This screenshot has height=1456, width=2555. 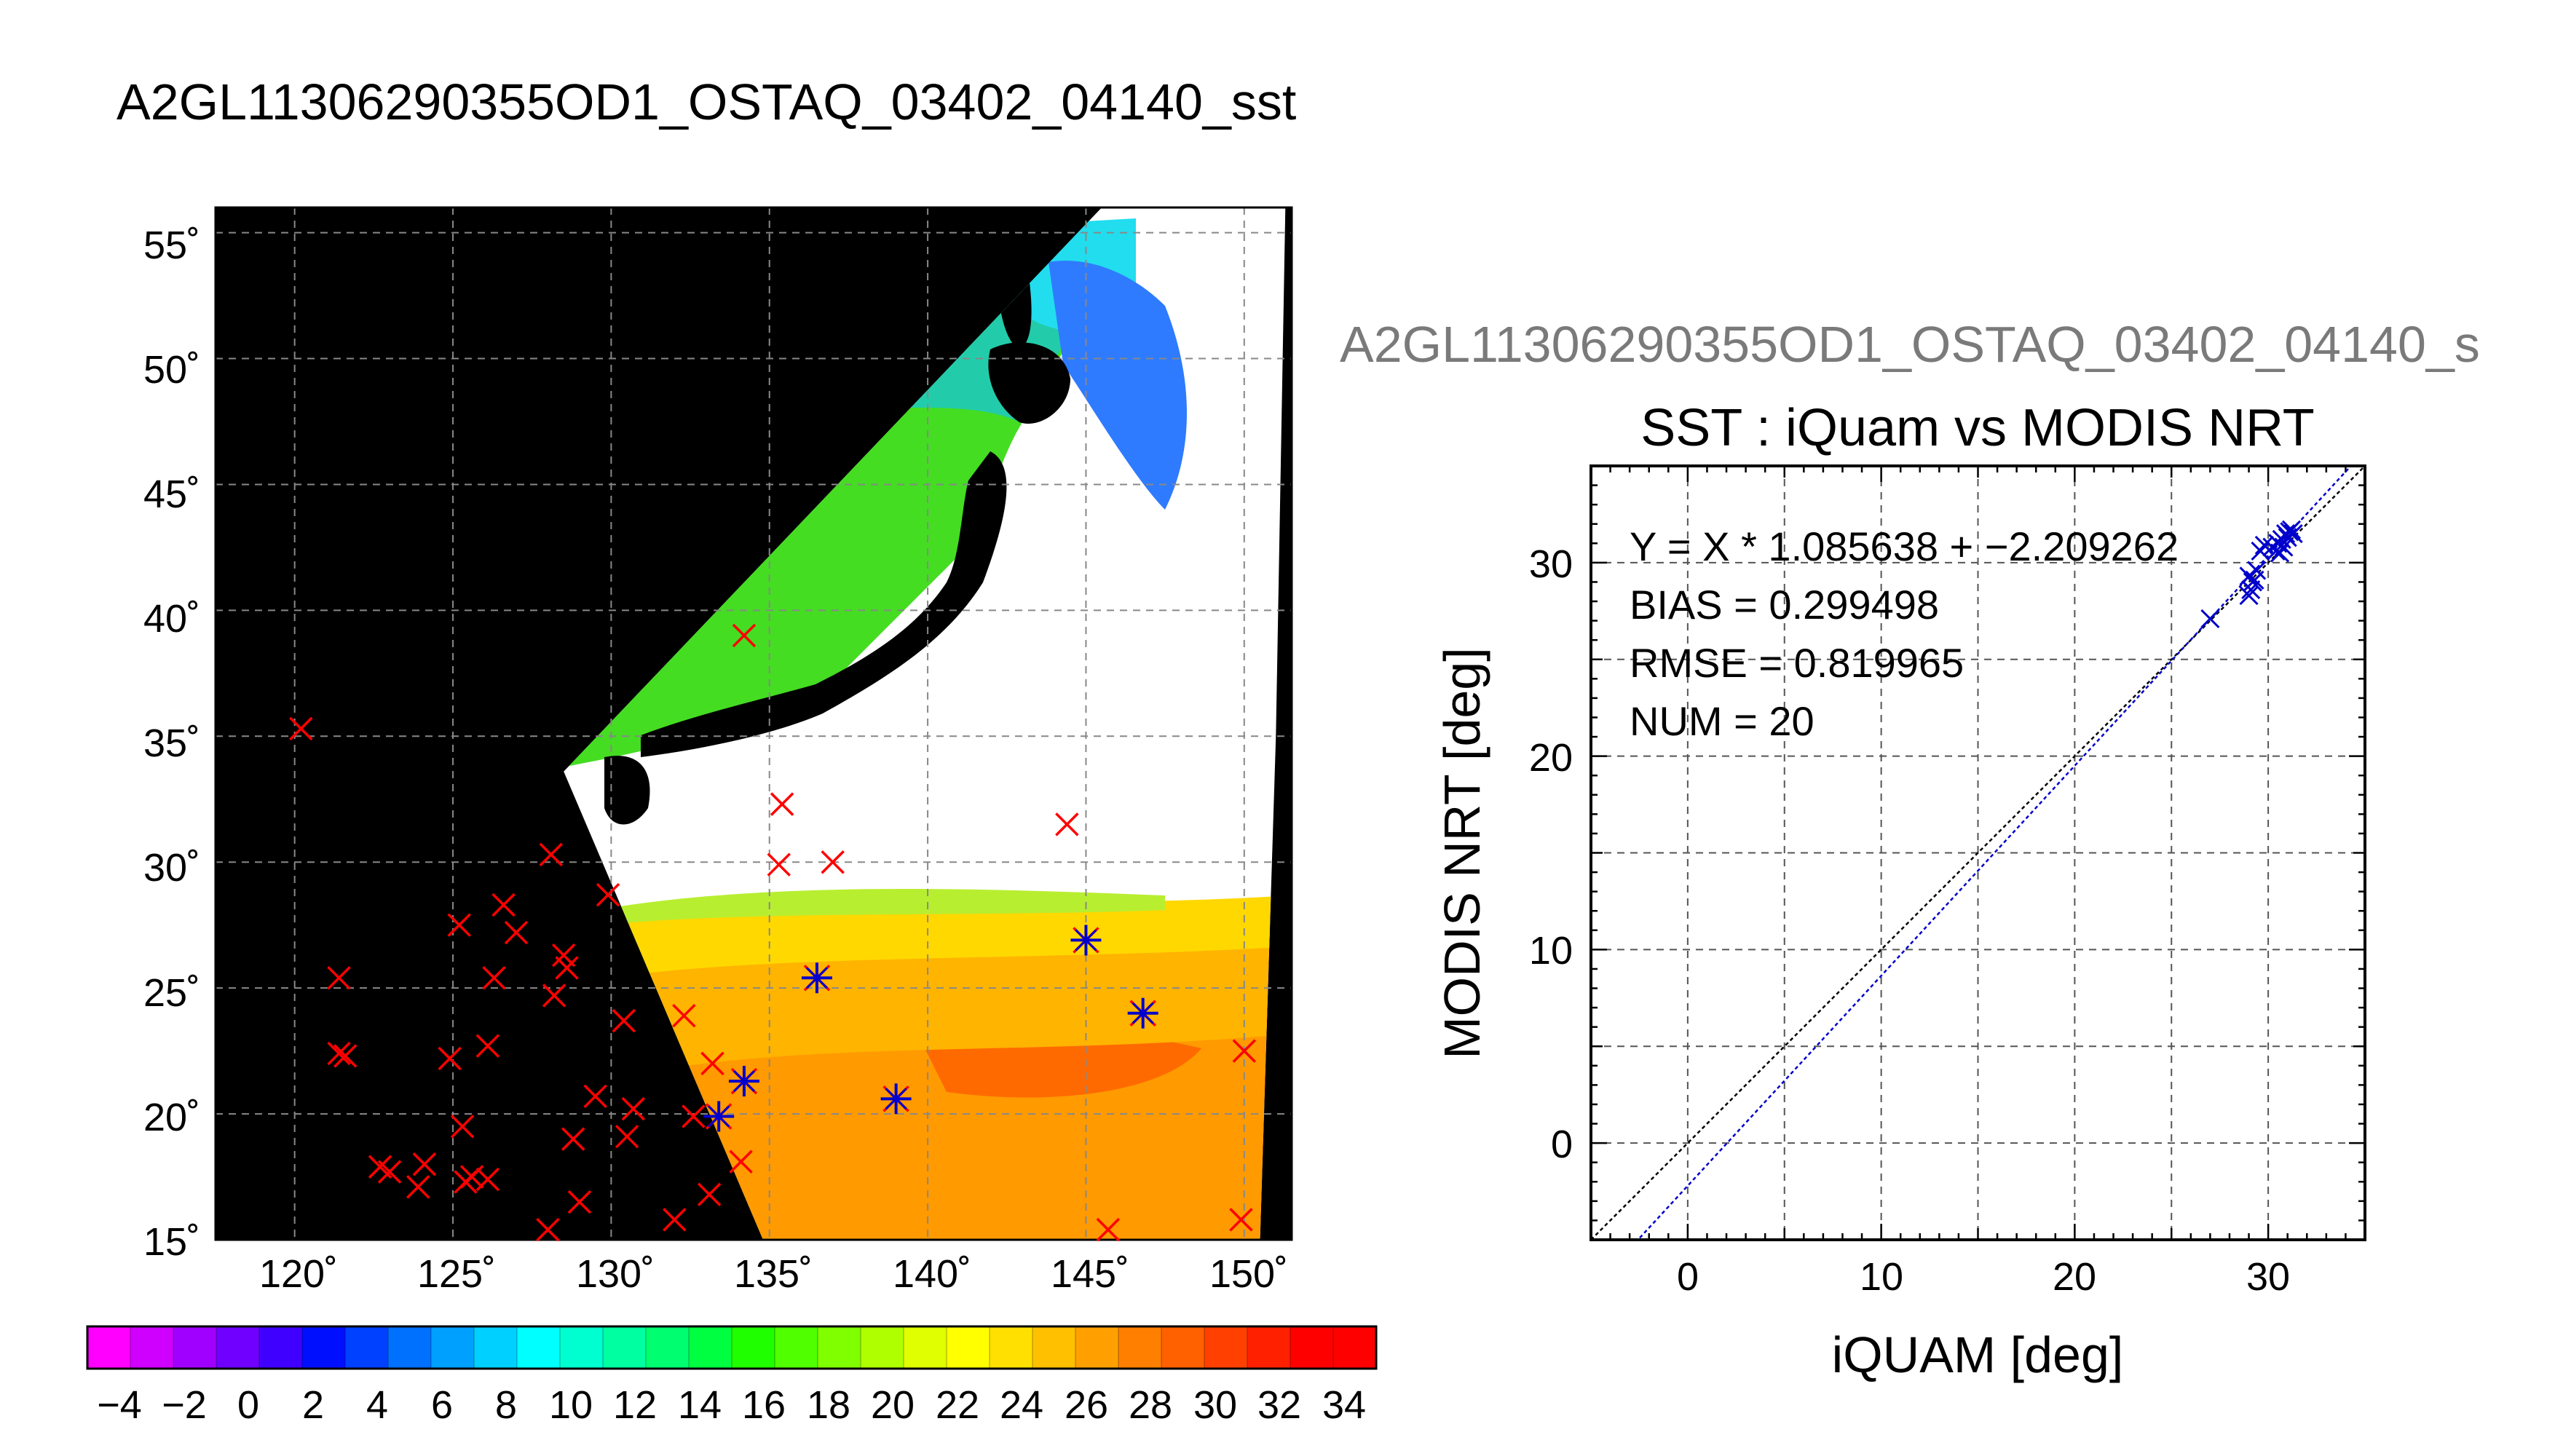 What do you see at coordinates (2074, 1277) in the screenshot?
I see `scatter-x-tick: 20` at bounding box center [2074, 1277].